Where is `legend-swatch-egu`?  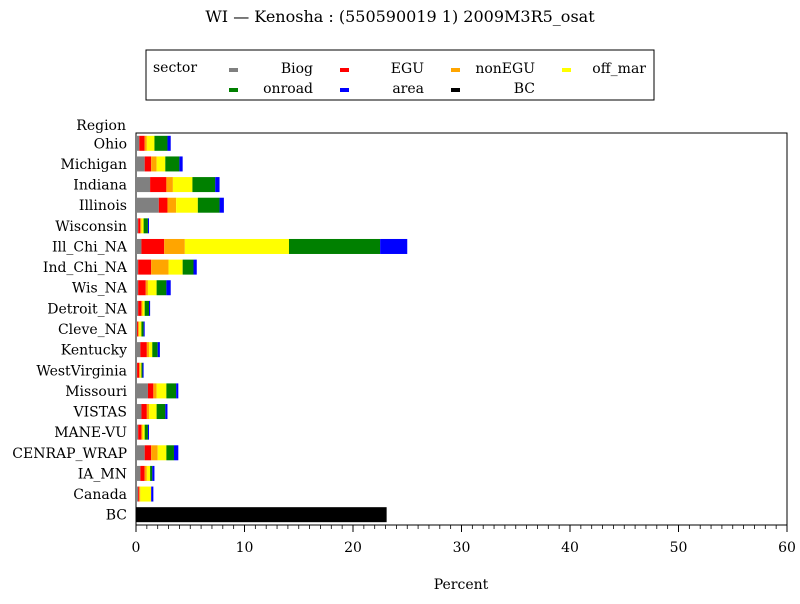 legend-swatch-egu is located at coordinates (344, 70).